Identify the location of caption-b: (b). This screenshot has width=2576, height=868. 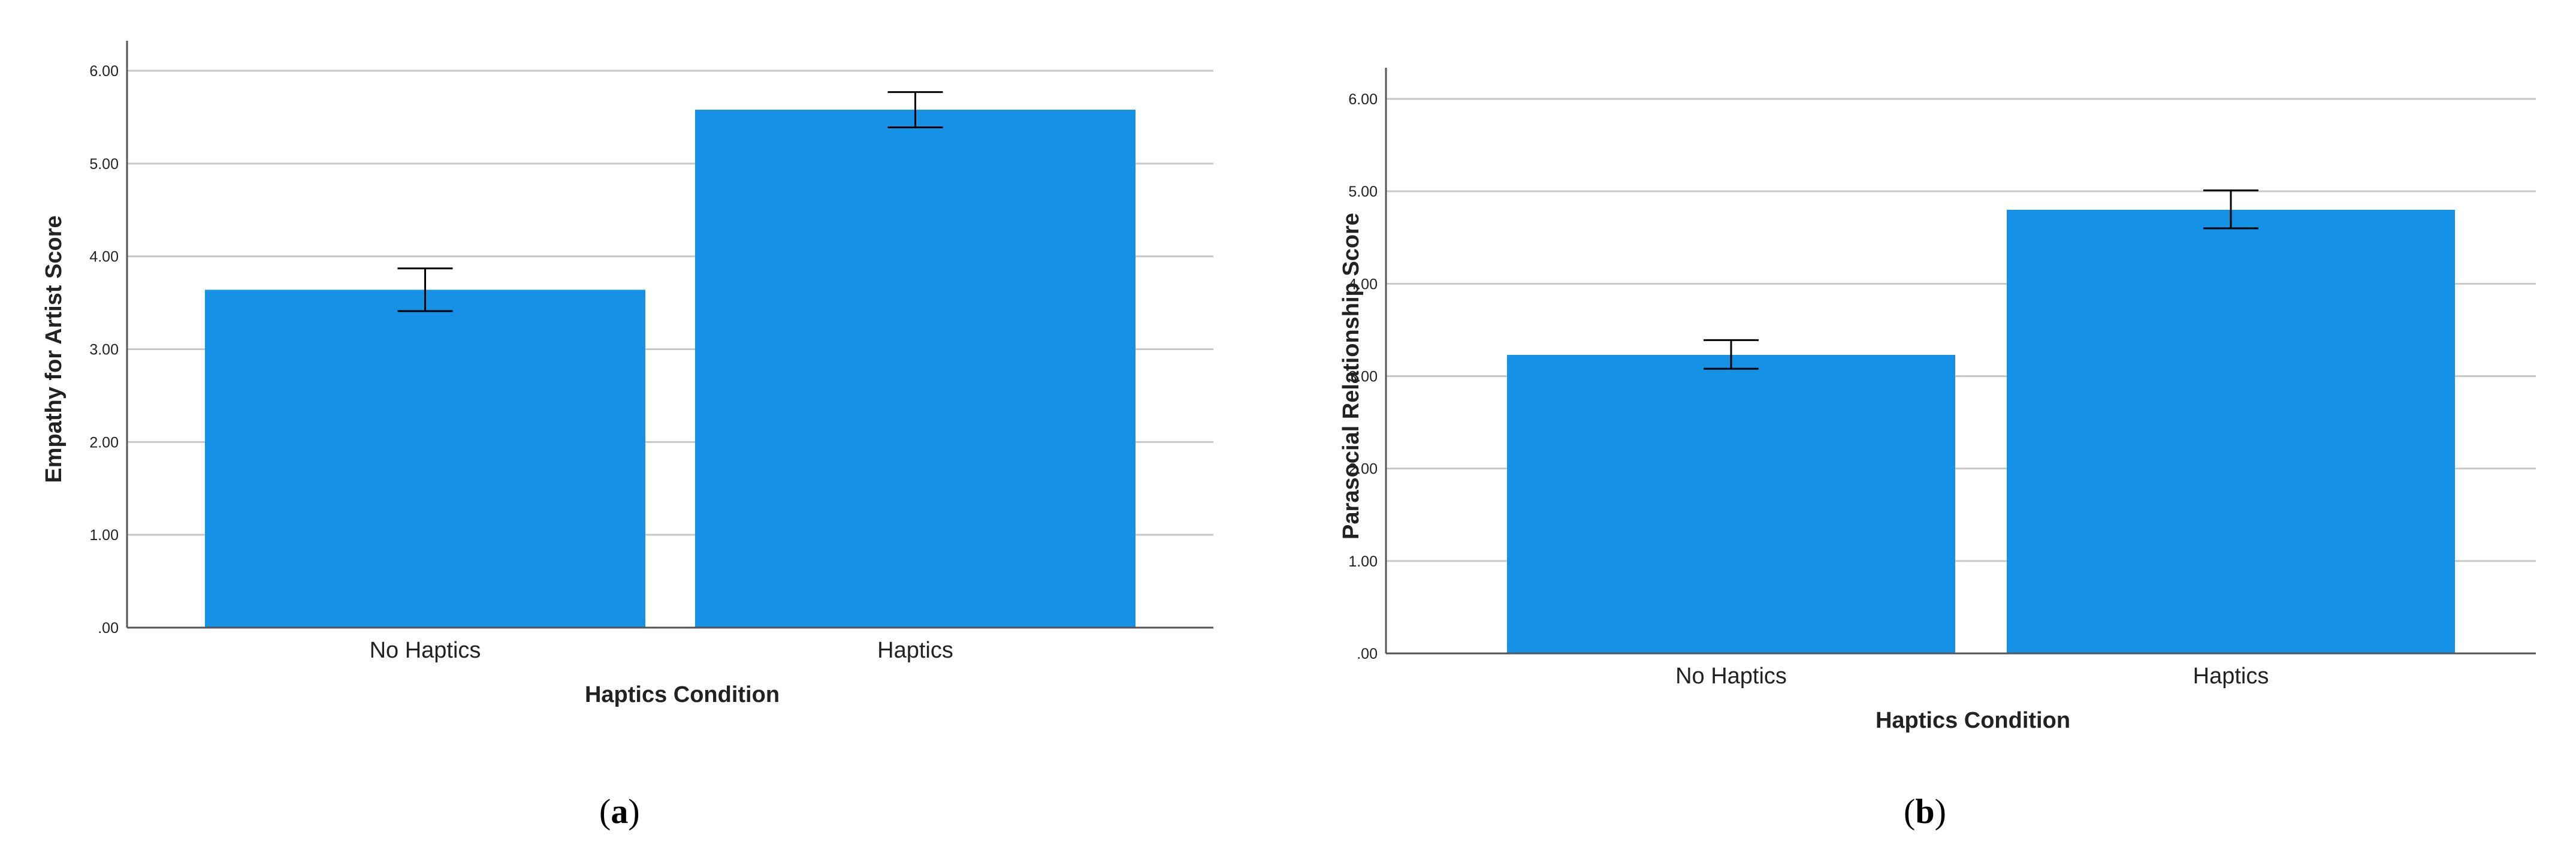
(1925, 811).